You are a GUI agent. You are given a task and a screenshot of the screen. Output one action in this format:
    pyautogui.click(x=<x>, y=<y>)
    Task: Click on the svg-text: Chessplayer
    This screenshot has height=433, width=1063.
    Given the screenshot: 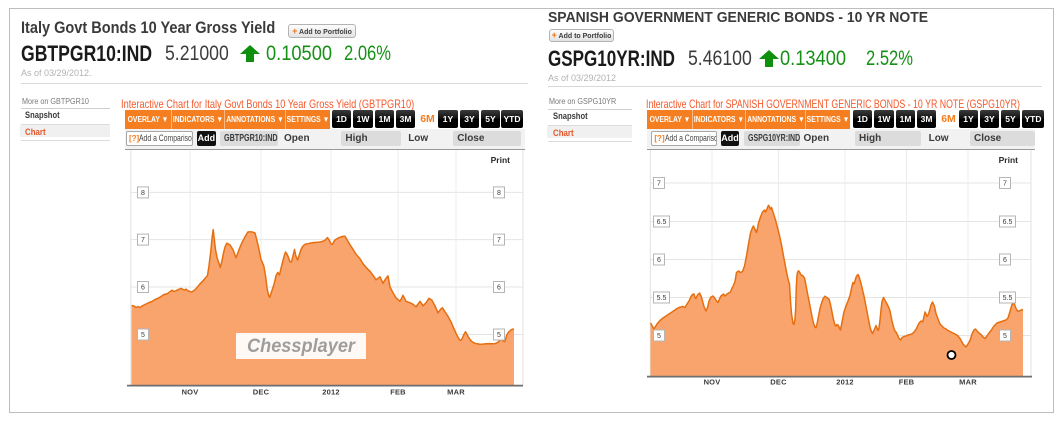 What is the action you would take?
    pyautogui.click(x=302, y=346)
    